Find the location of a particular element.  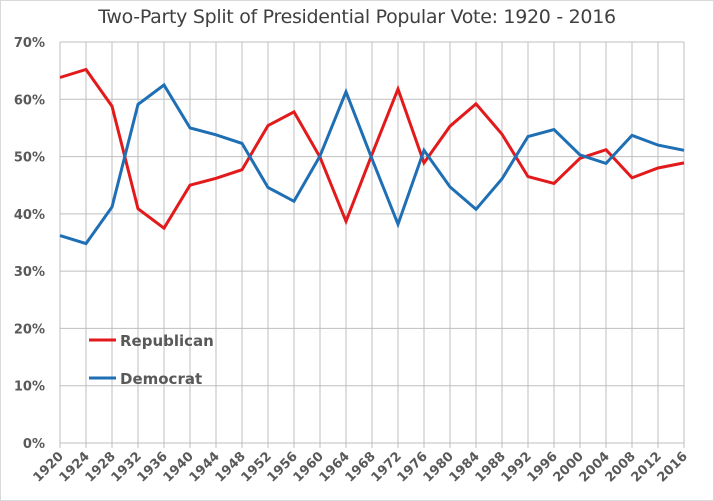

y-tick-label: 50% is located at coordinates (29, 158).